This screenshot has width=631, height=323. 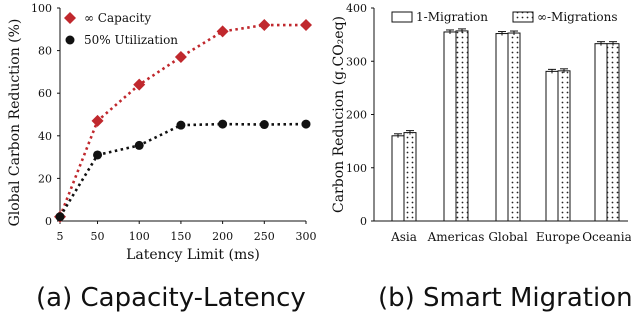 I want to click on bar-americas-infinite-migrations, so click(x=462, y=126).